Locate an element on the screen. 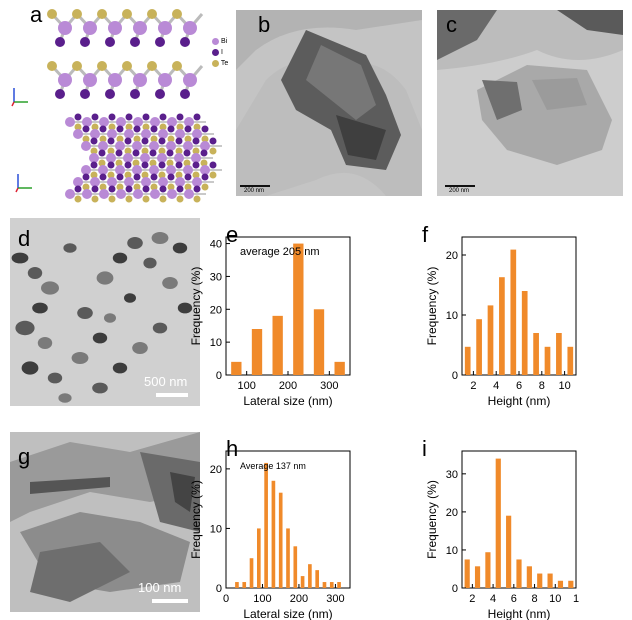  legend-i: I is located at coordinates (220, 52).